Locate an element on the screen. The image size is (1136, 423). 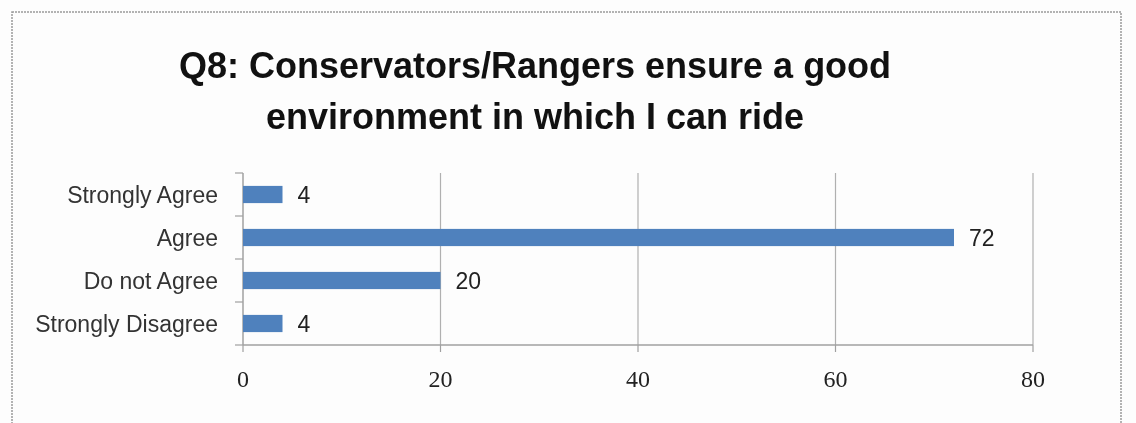
x-tick-label: 40 is located at coordinates (638, 379).